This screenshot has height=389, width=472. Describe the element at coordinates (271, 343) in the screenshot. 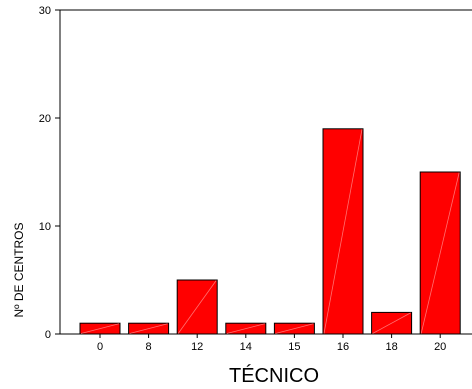

I see `x-tick-group: 0 8 12 14 15 16 18 20` at that location.